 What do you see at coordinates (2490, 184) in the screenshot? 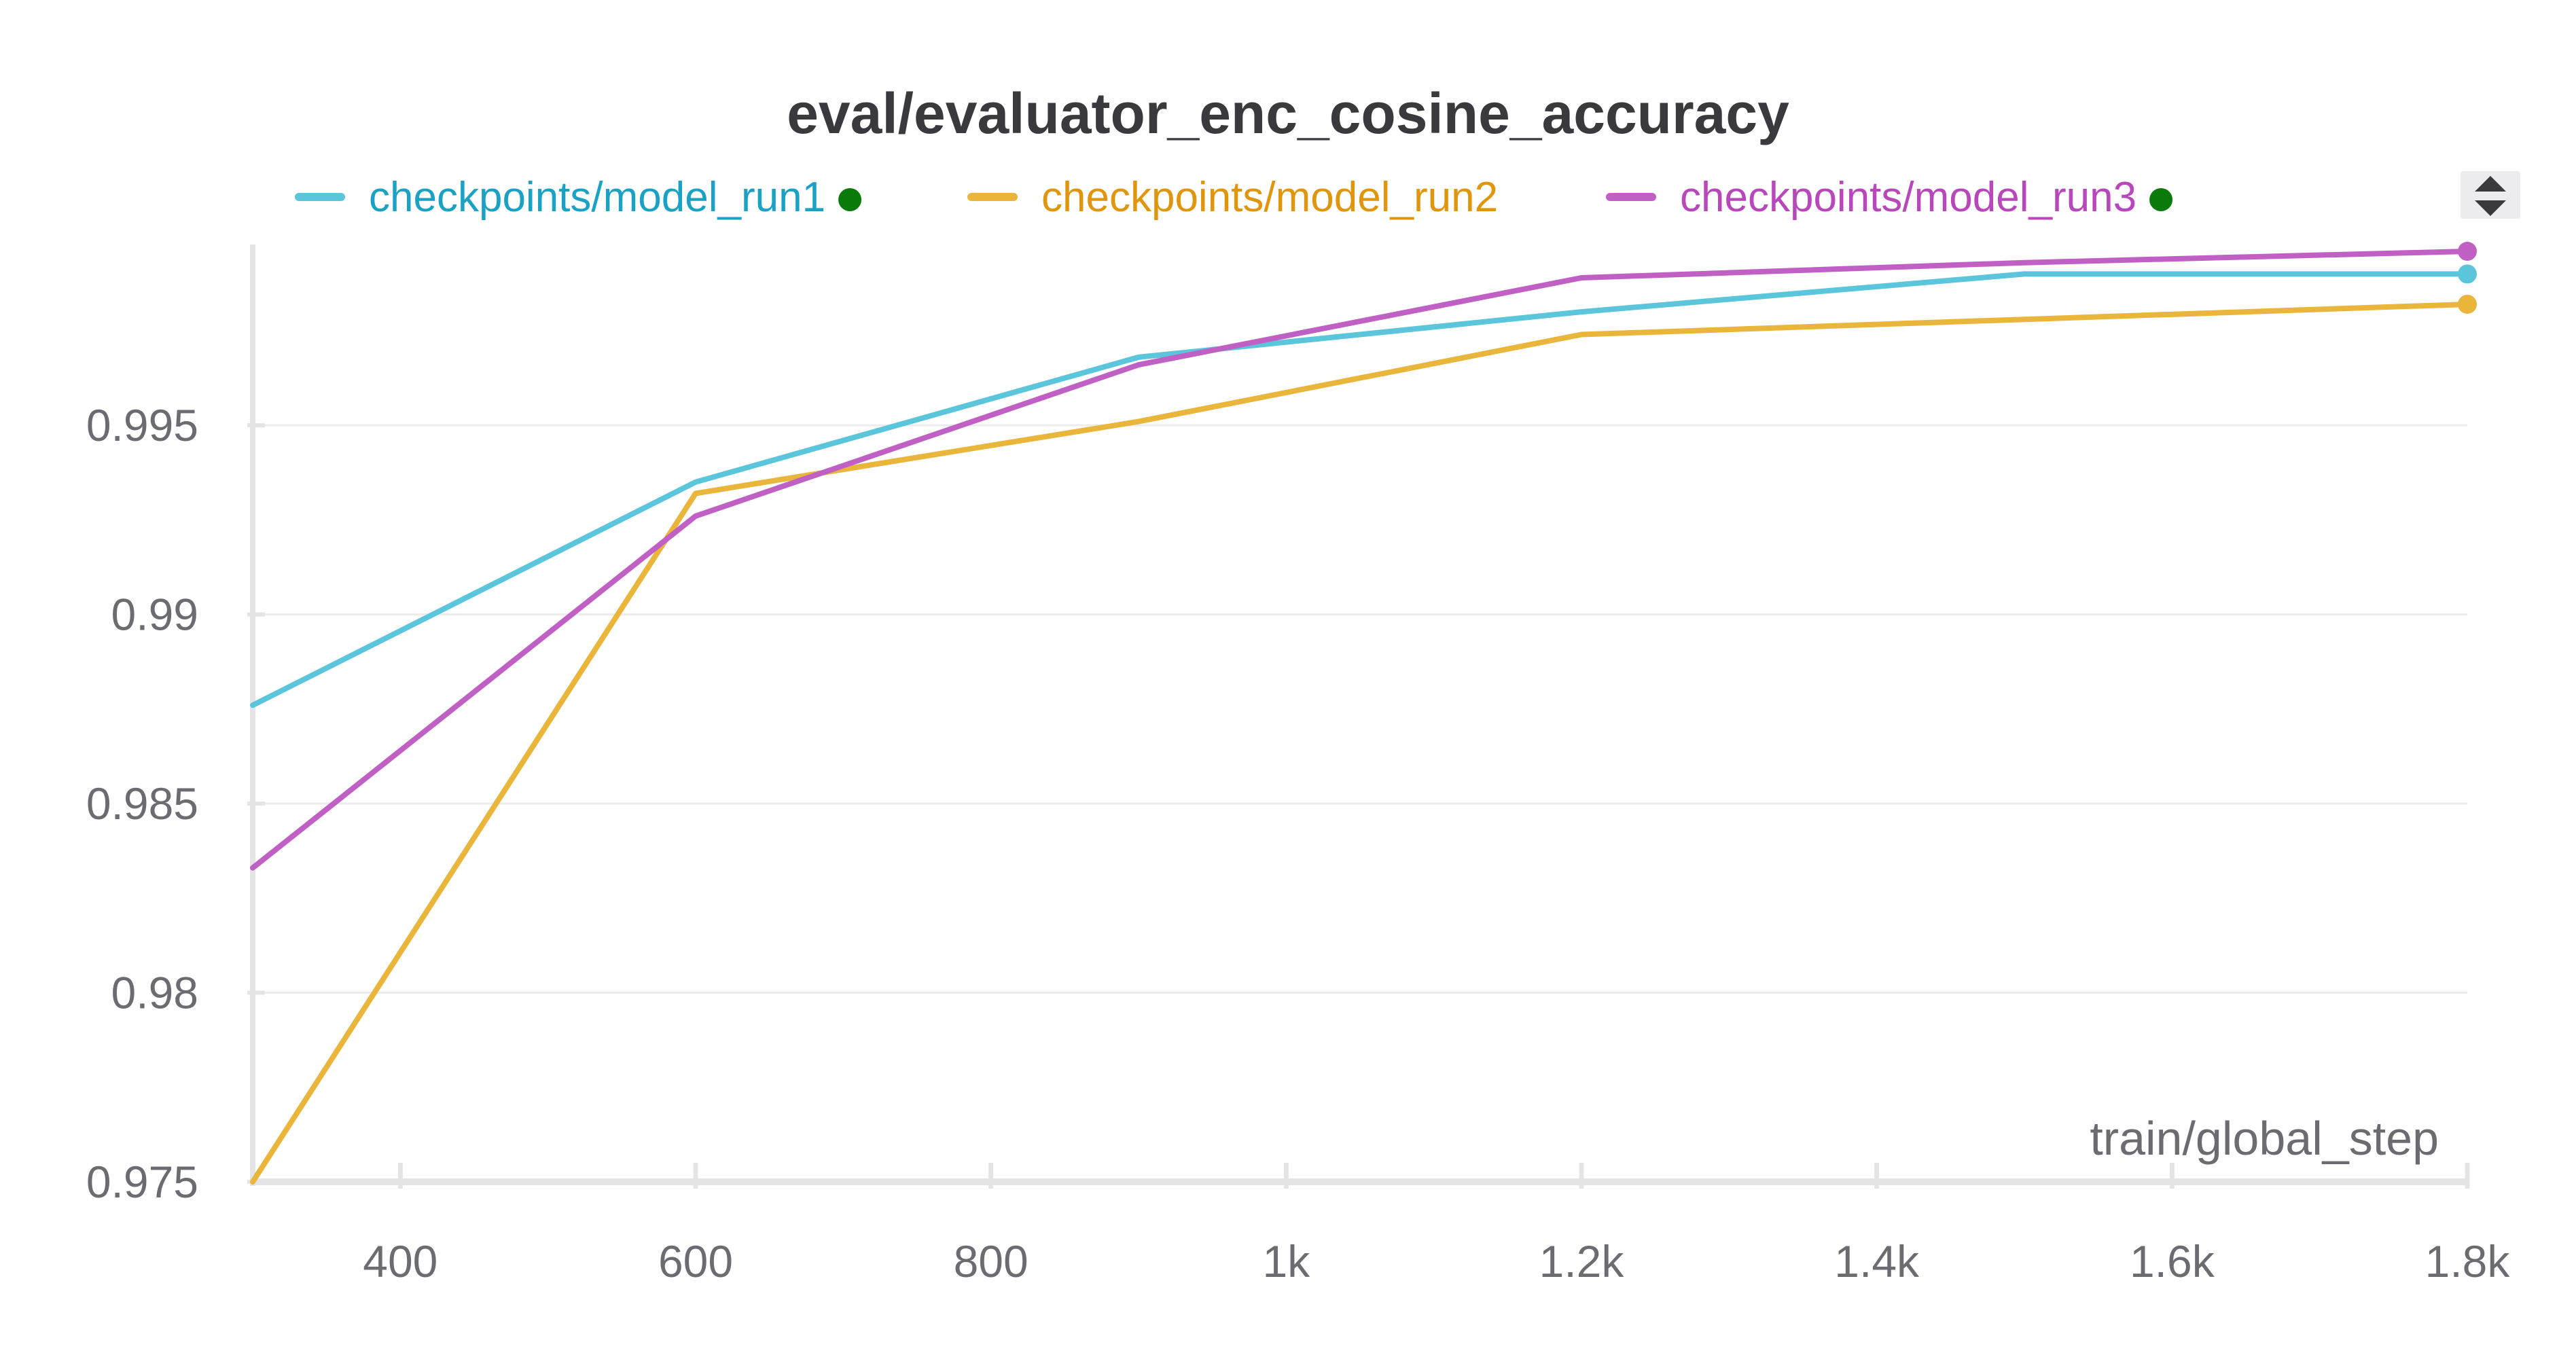
I see `up-arrow-icon` at bounding box center [2490, 184].